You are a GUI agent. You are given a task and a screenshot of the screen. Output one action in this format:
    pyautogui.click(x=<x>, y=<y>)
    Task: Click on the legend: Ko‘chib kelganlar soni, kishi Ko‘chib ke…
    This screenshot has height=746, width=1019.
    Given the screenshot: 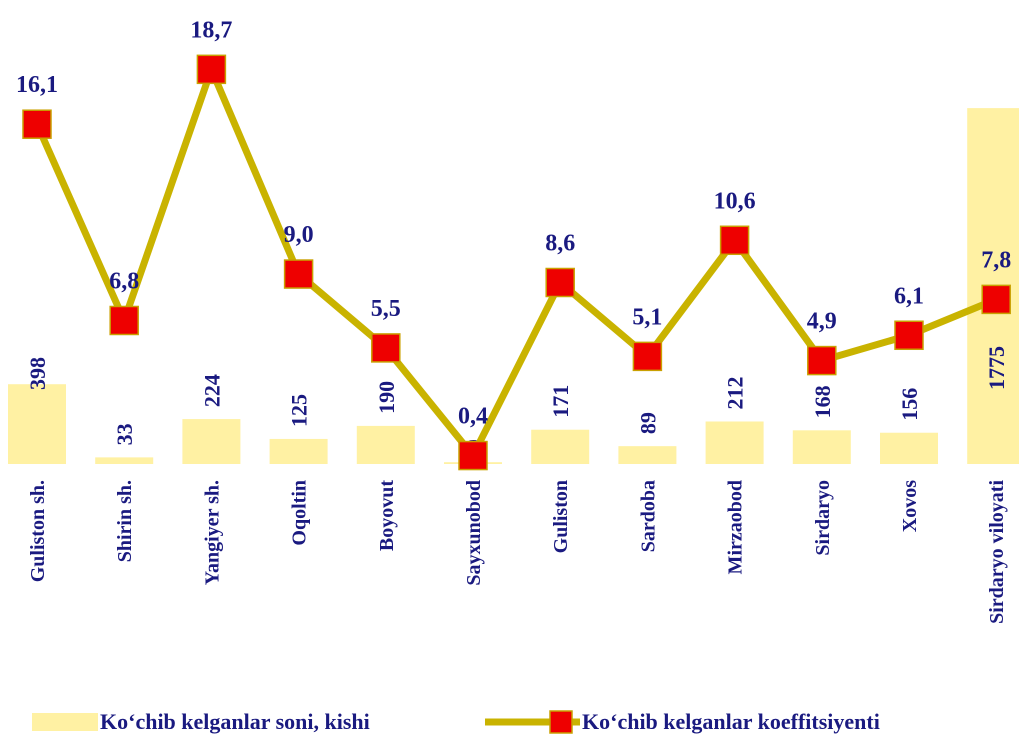 What is the action you would take?
    pyautogui.click(x=456, y=721)
    